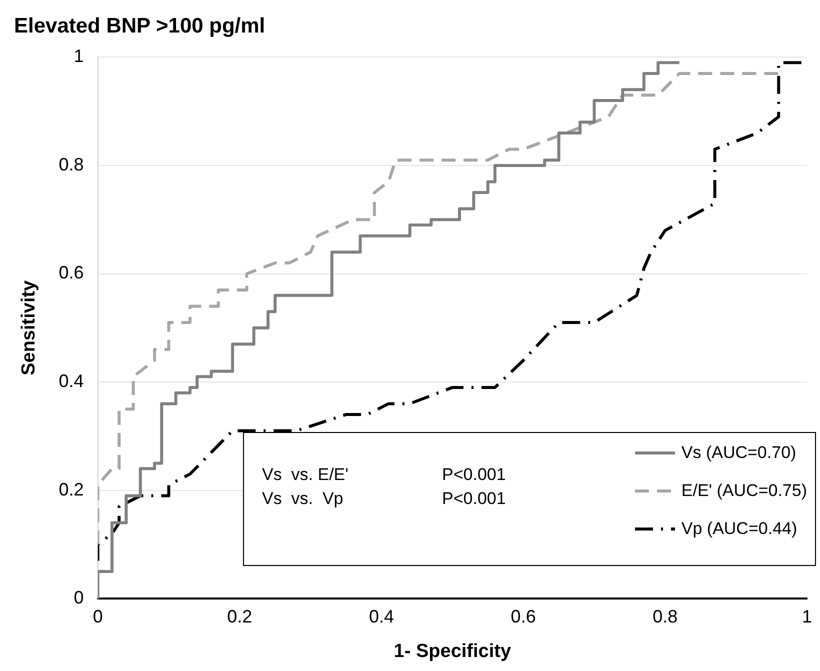 Image resolution: width=820 pixels, height=671 pixels. I want to click on x-axis-title: 1- Specificity, so click(453, 651).